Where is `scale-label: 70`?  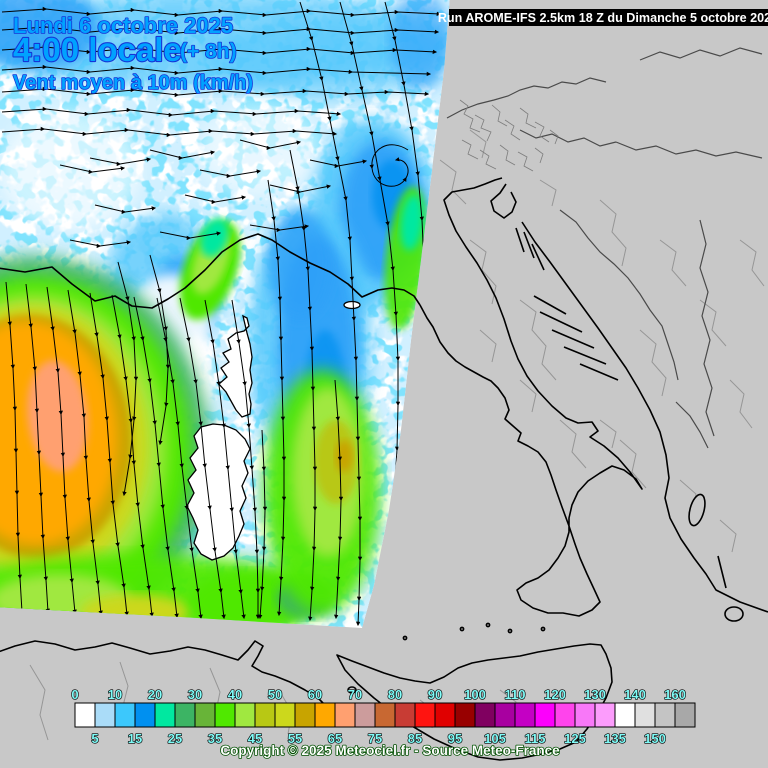
scale-label: 70 is located at coordinates (355, 694).